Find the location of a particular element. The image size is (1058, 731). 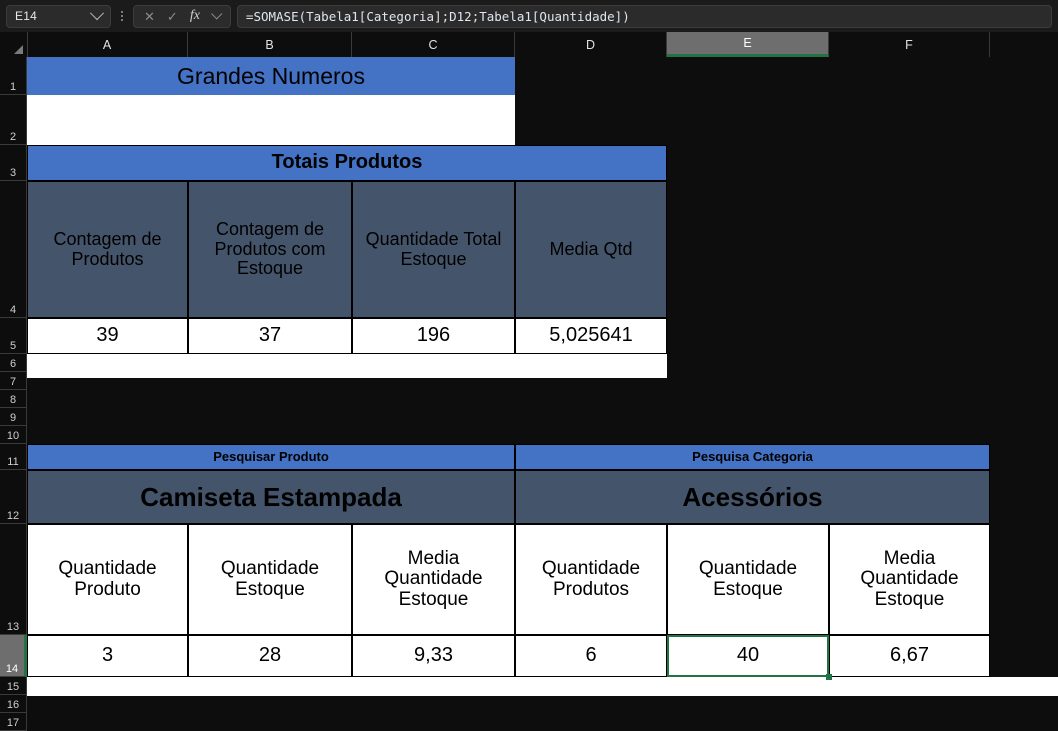

name-box-value: E14 is located at coordinates (26, 16).